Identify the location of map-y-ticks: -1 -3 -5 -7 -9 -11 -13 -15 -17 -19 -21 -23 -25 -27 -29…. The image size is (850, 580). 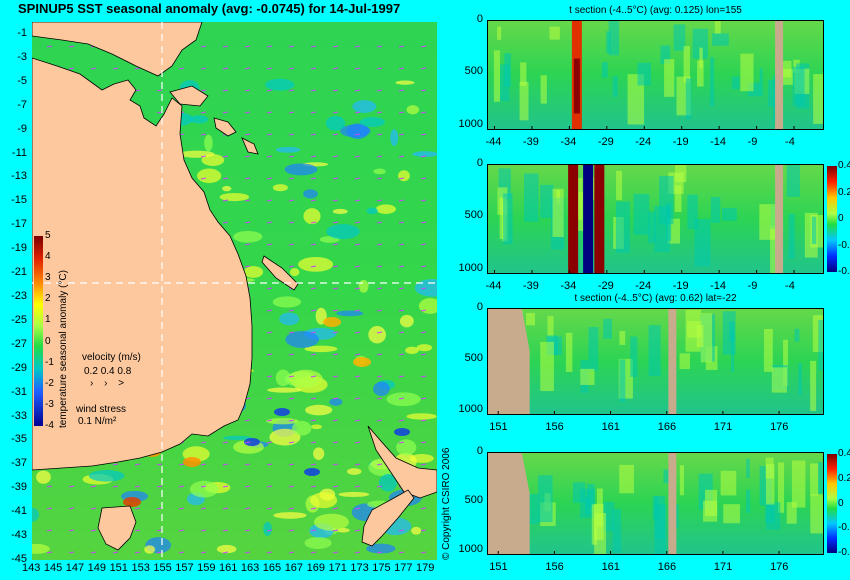
(15, 294).